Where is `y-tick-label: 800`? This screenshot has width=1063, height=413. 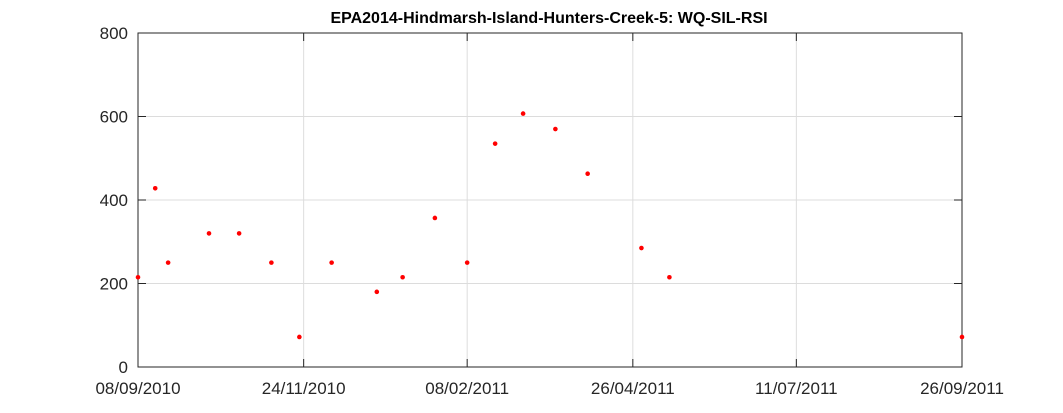
y-tick-label: 800 is located at coordinates (114, 33).